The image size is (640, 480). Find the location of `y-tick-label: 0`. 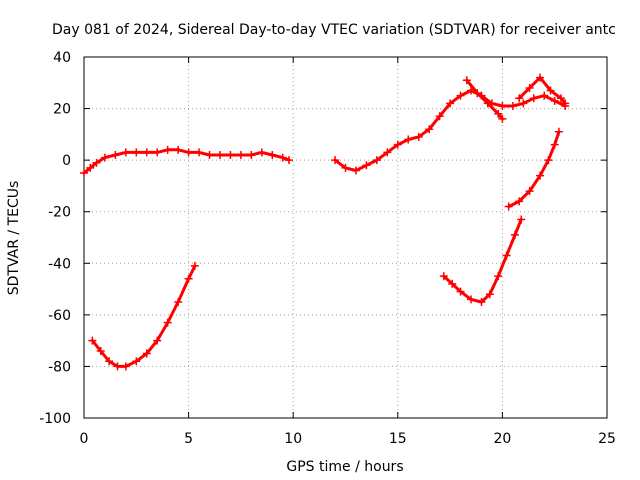

y-tick-label: 0 is located at coordinates (66, 161).